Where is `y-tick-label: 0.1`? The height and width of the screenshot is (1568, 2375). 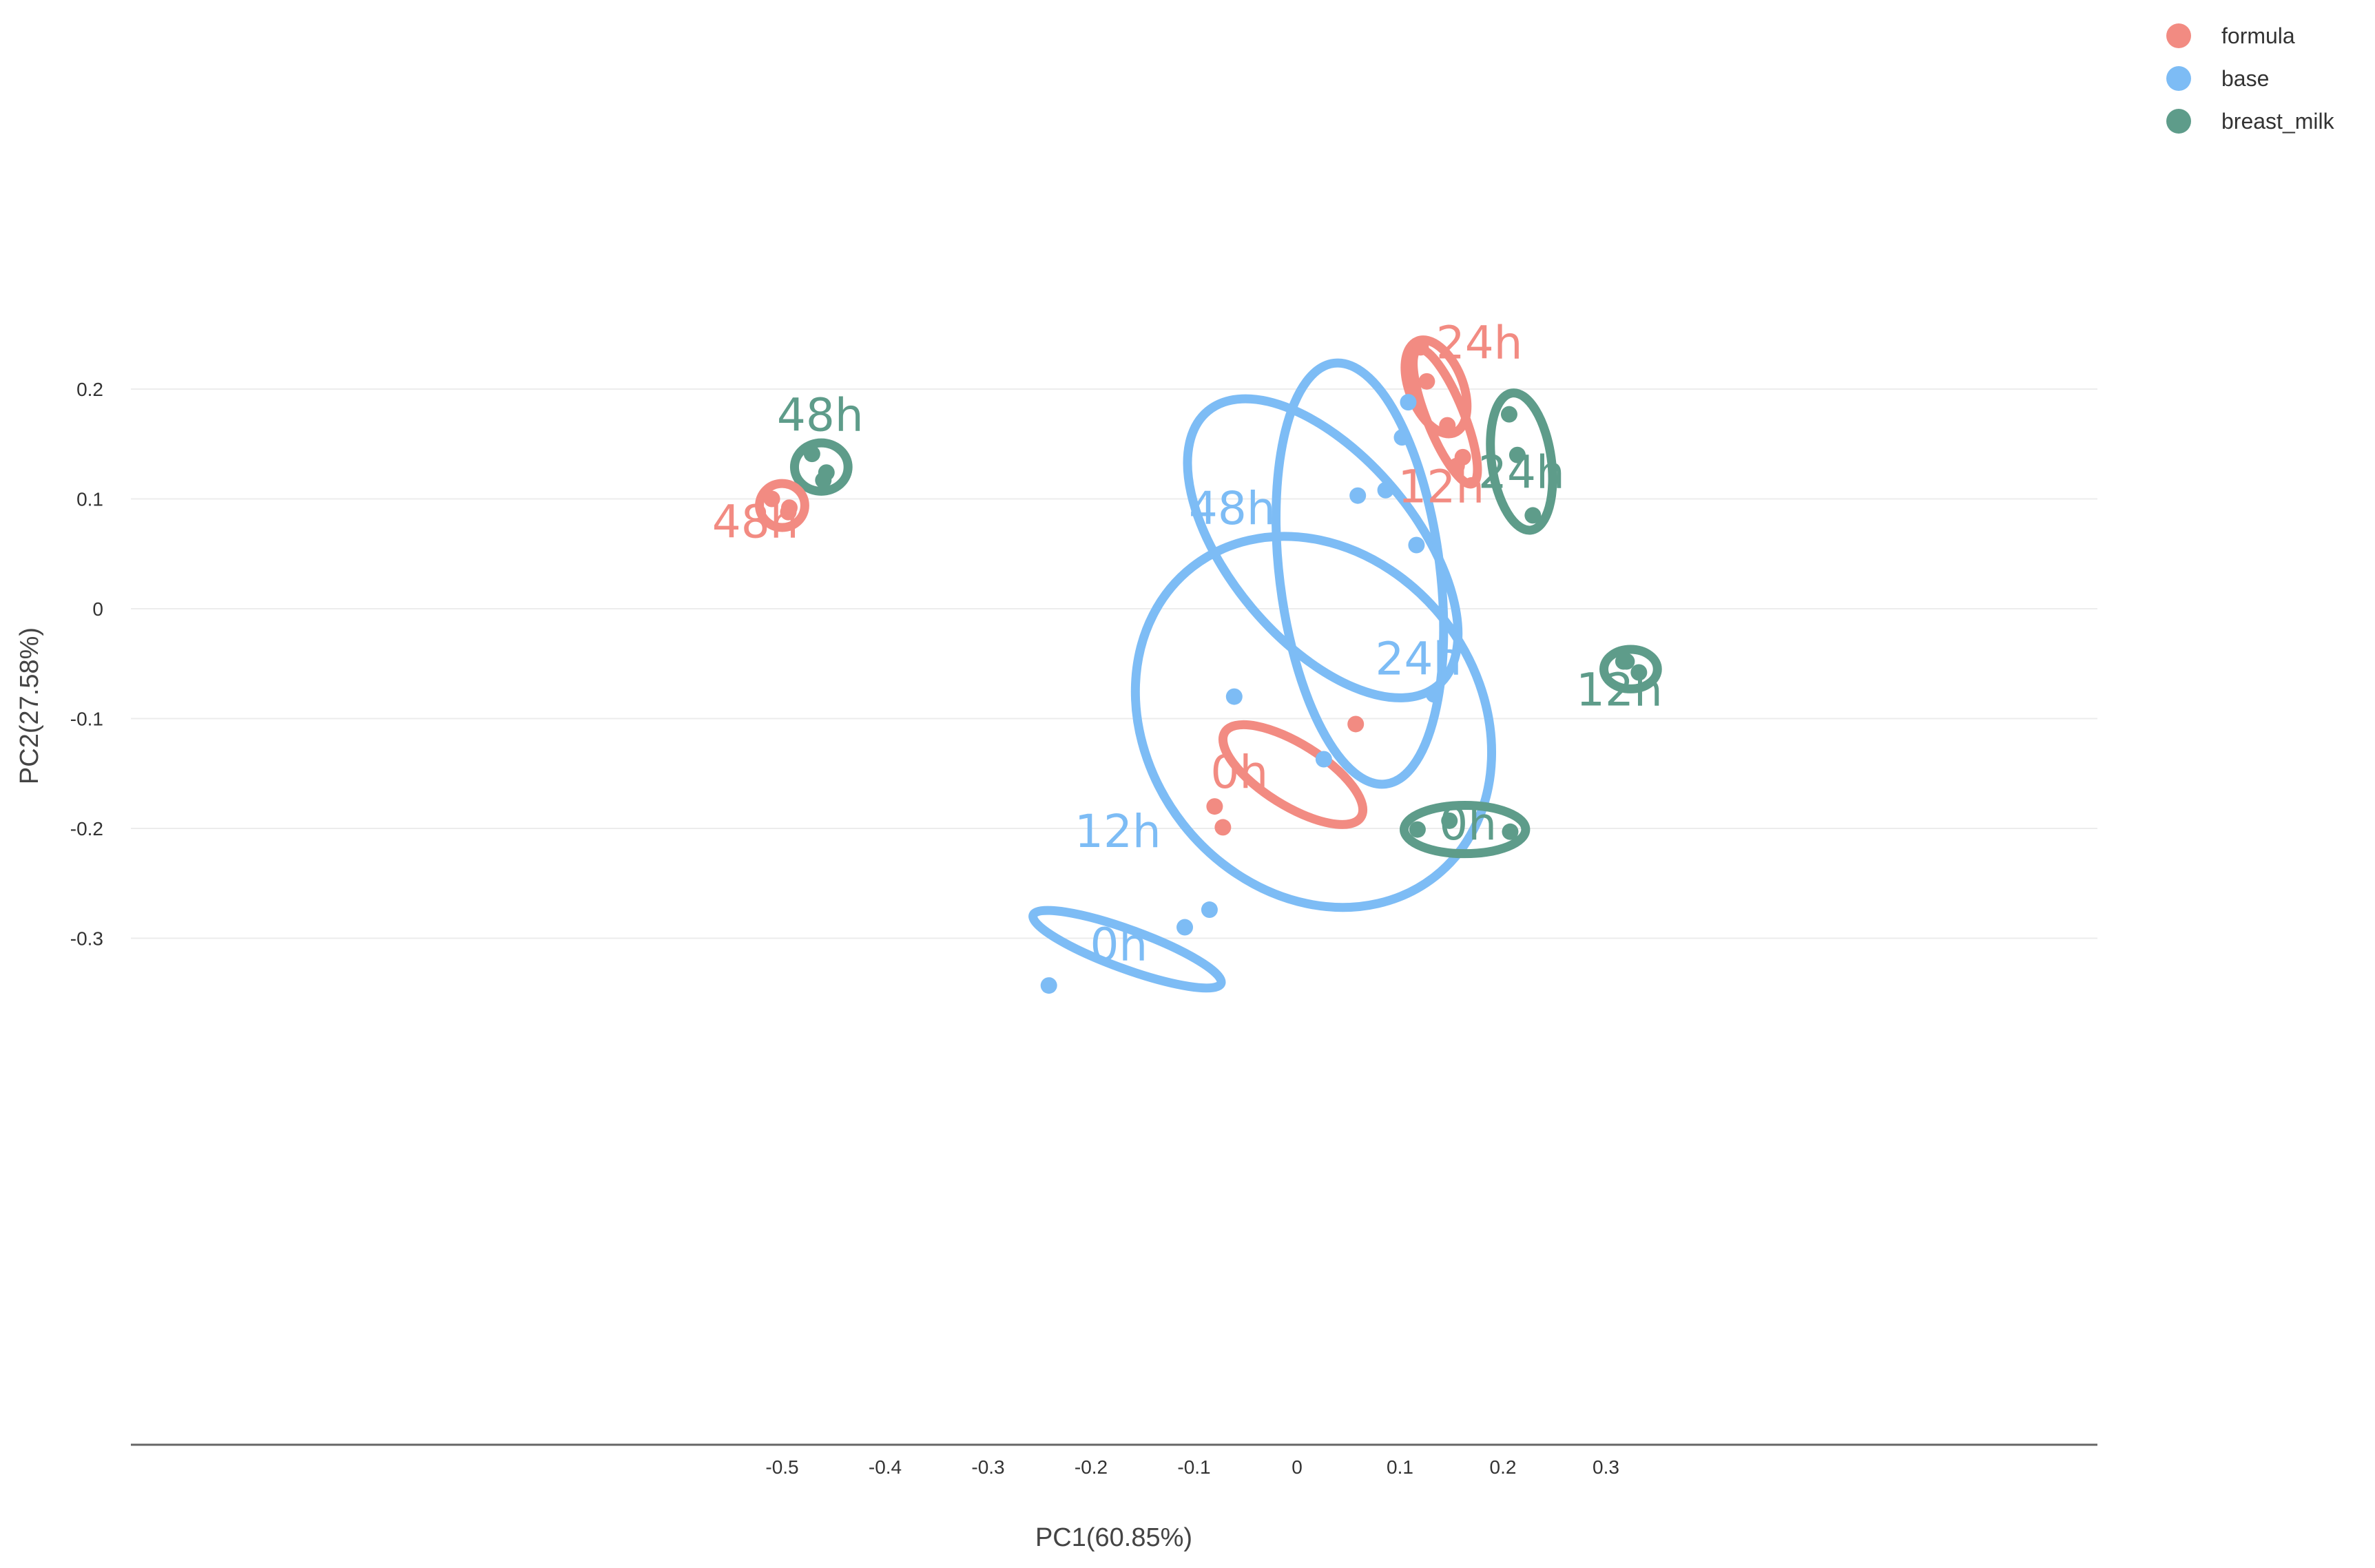
y-tick-label: 0.1 is located at coordinates (89, 499).